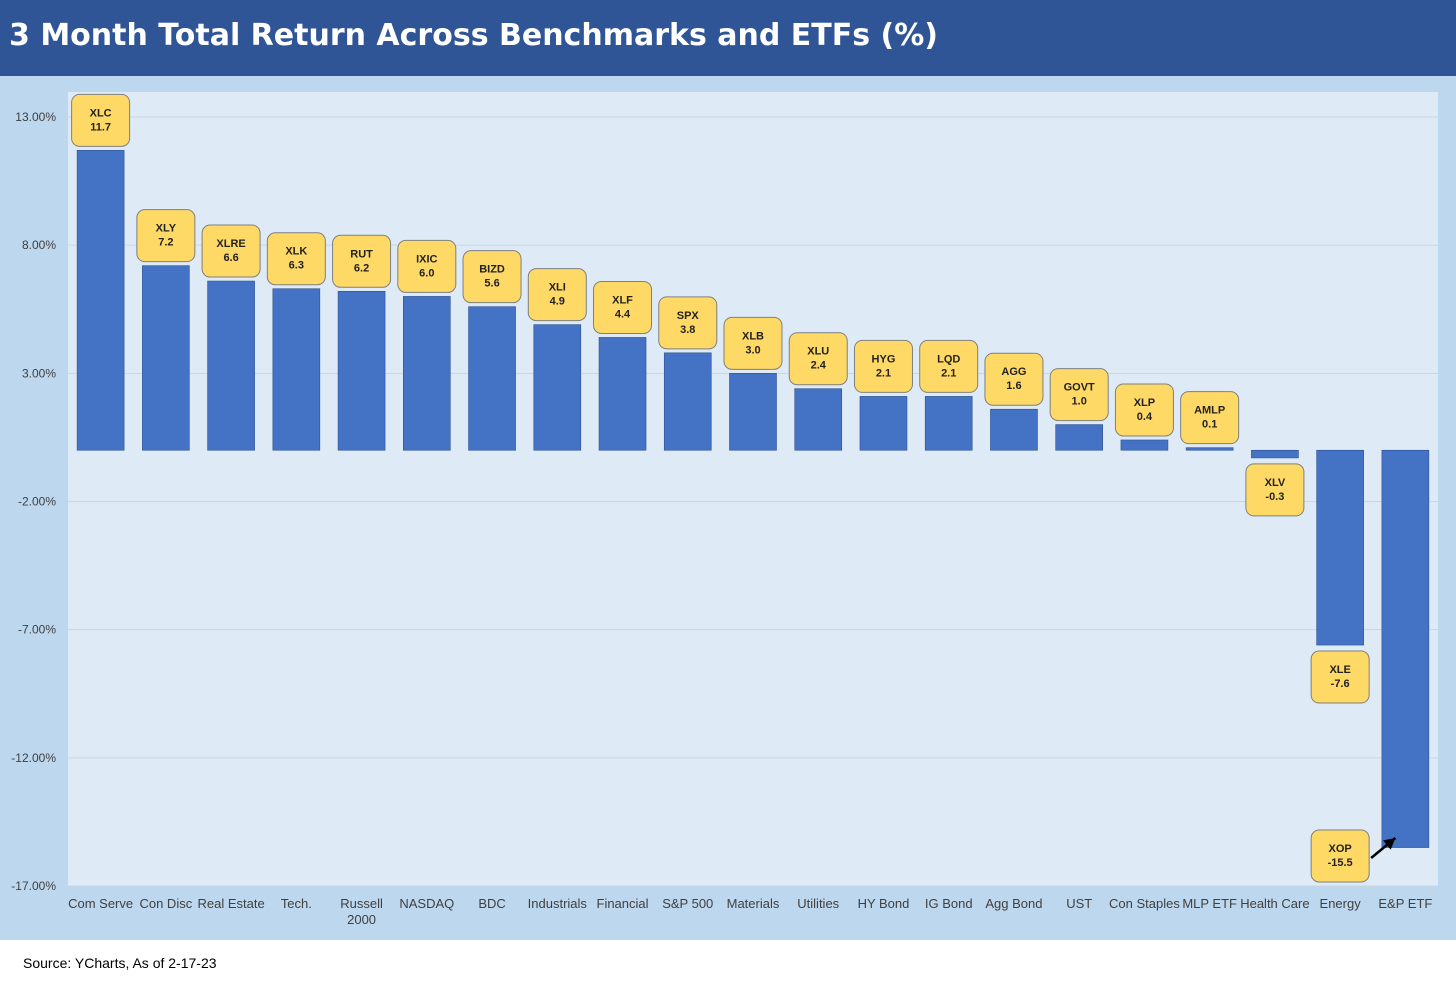 The width and height of the screenshot is (1456, 987). I want to click on data-label: GOVT 1.0, so click(1079, 395).